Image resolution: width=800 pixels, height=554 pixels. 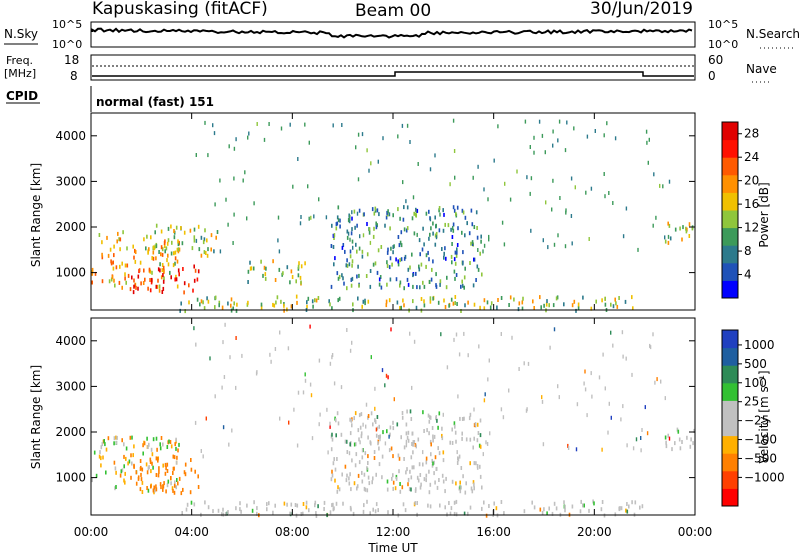 I want to click on velocity-colorbar-segment, so click(x=730, y=339).